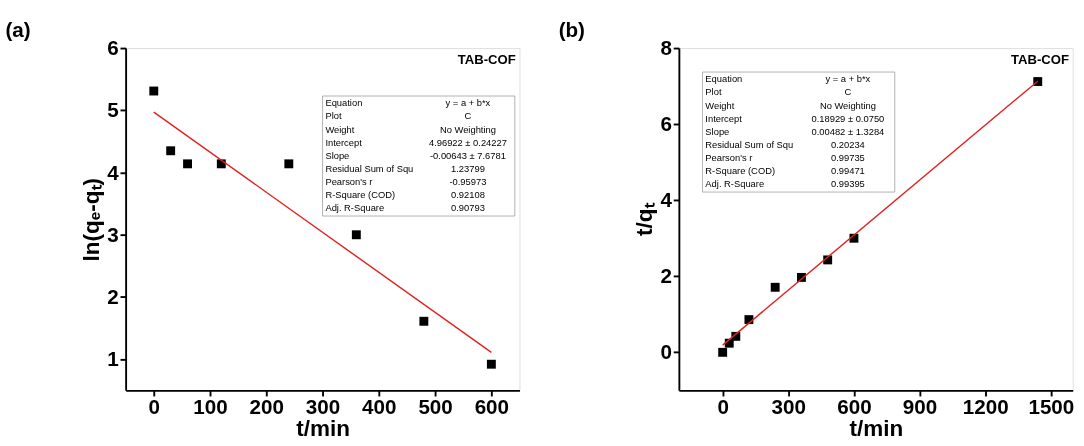 The width and height of the screenshot is (1084, 446). What do you see at coordinates (644, 219) in the screenshot?
I see `y-axis-title: t/qₜ` at bounding box center [644, 219].